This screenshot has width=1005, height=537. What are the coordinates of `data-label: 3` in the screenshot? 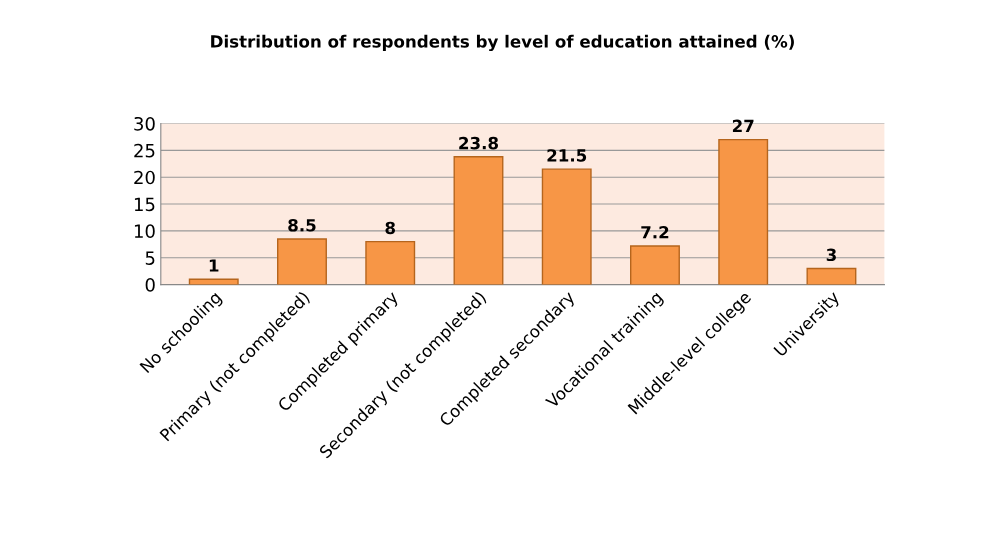 It's located at (831, 255).